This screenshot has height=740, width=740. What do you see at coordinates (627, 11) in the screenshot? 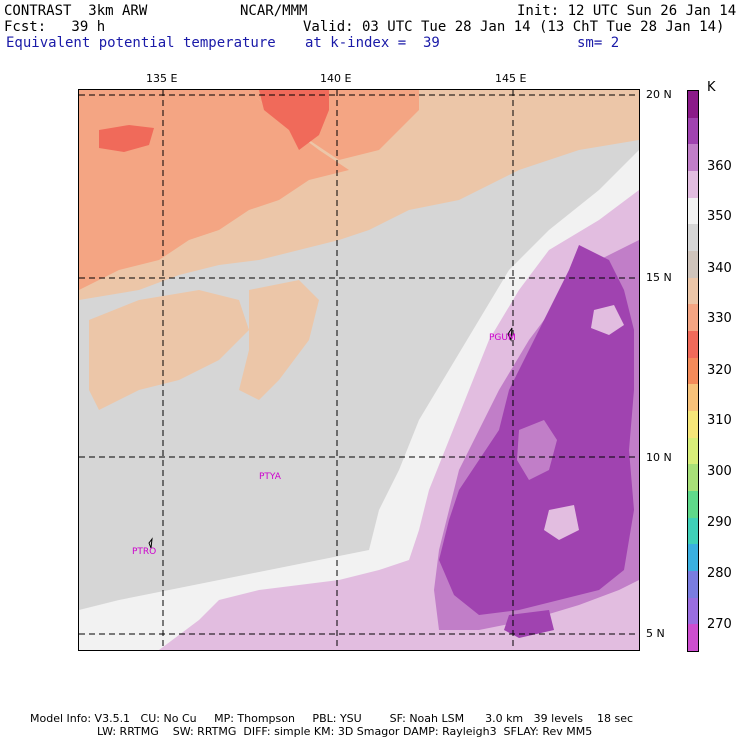
I see `init-time: Init: 12 UTC Sun 26 Jan 14` at bounding box center [627, 11].